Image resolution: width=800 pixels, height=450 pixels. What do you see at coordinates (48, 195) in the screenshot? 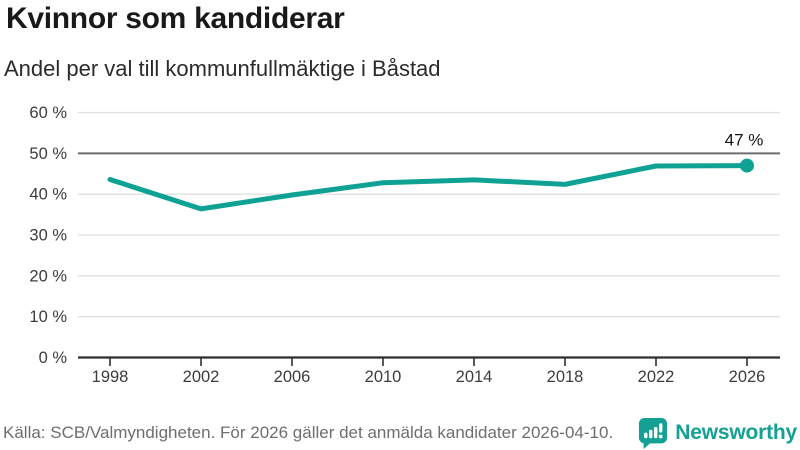
I see `y-axis-tick-label: 40 %` at bounding box center [48, 195].